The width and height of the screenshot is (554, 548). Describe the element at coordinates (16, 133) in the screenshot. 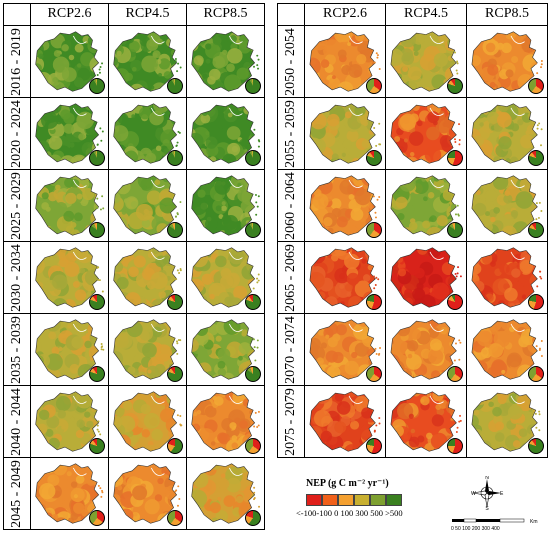

I see `period-text: 2020 - 2024` at that location.